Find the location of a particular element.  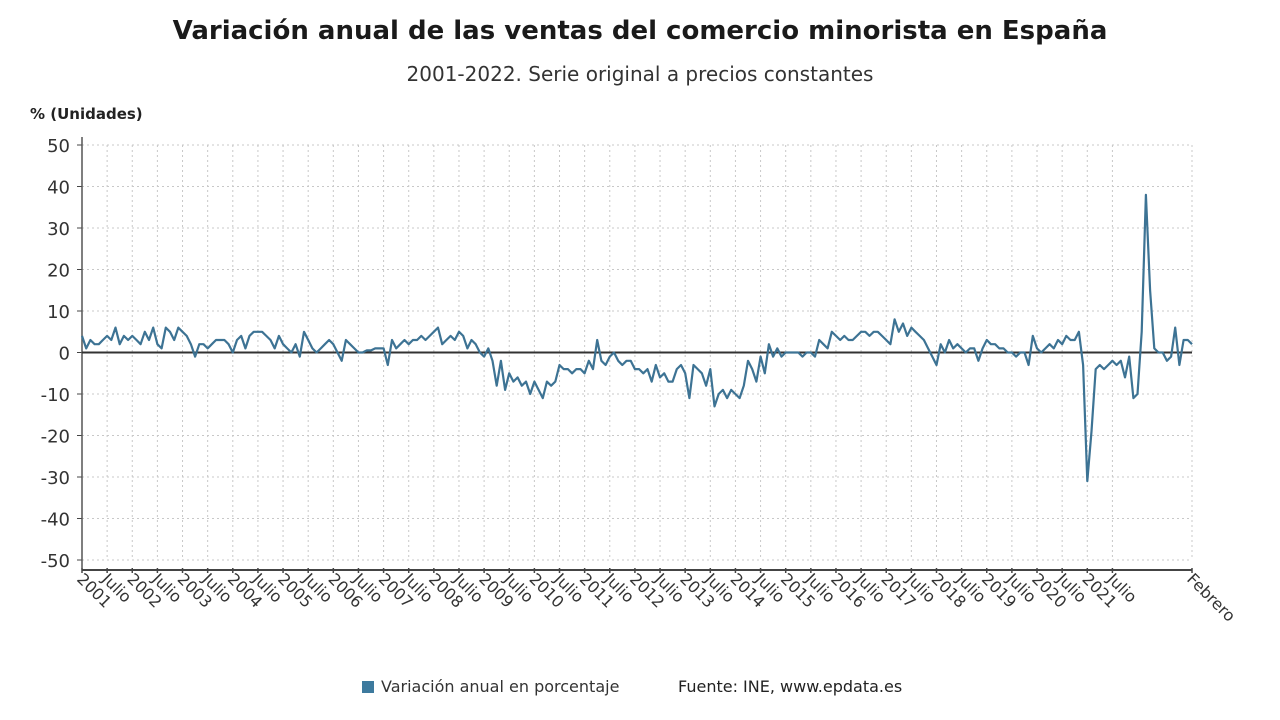

legend-label: Variación anual en porcentaje is located at coordinates (500, 686).